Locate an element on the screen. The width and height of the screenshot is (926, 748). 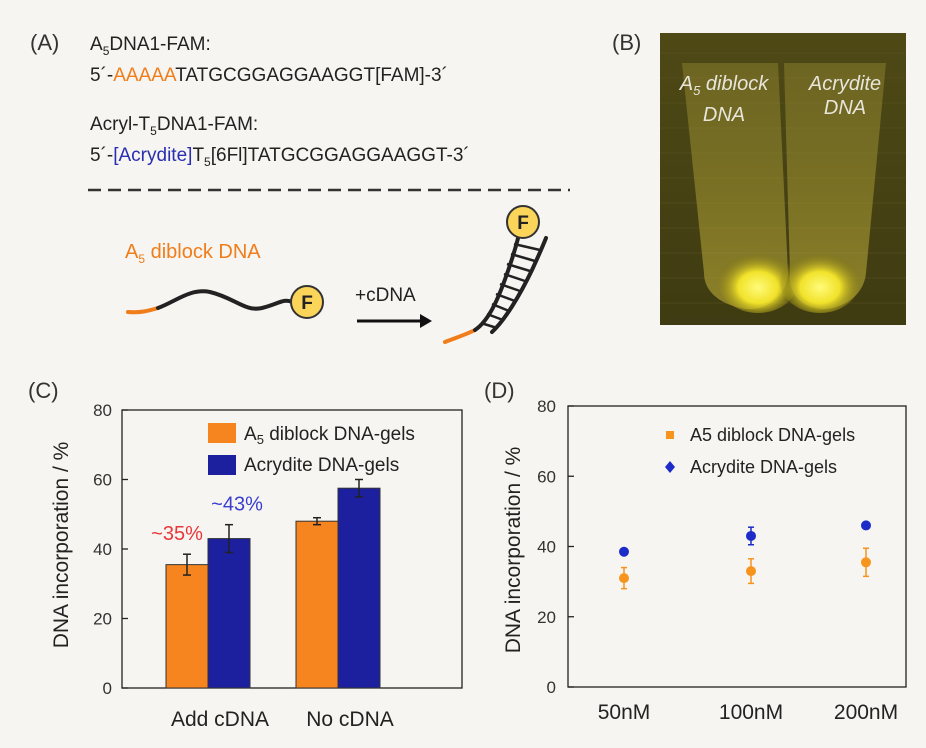
cdna-label: +cDNA is located at coordinates (385, 295).